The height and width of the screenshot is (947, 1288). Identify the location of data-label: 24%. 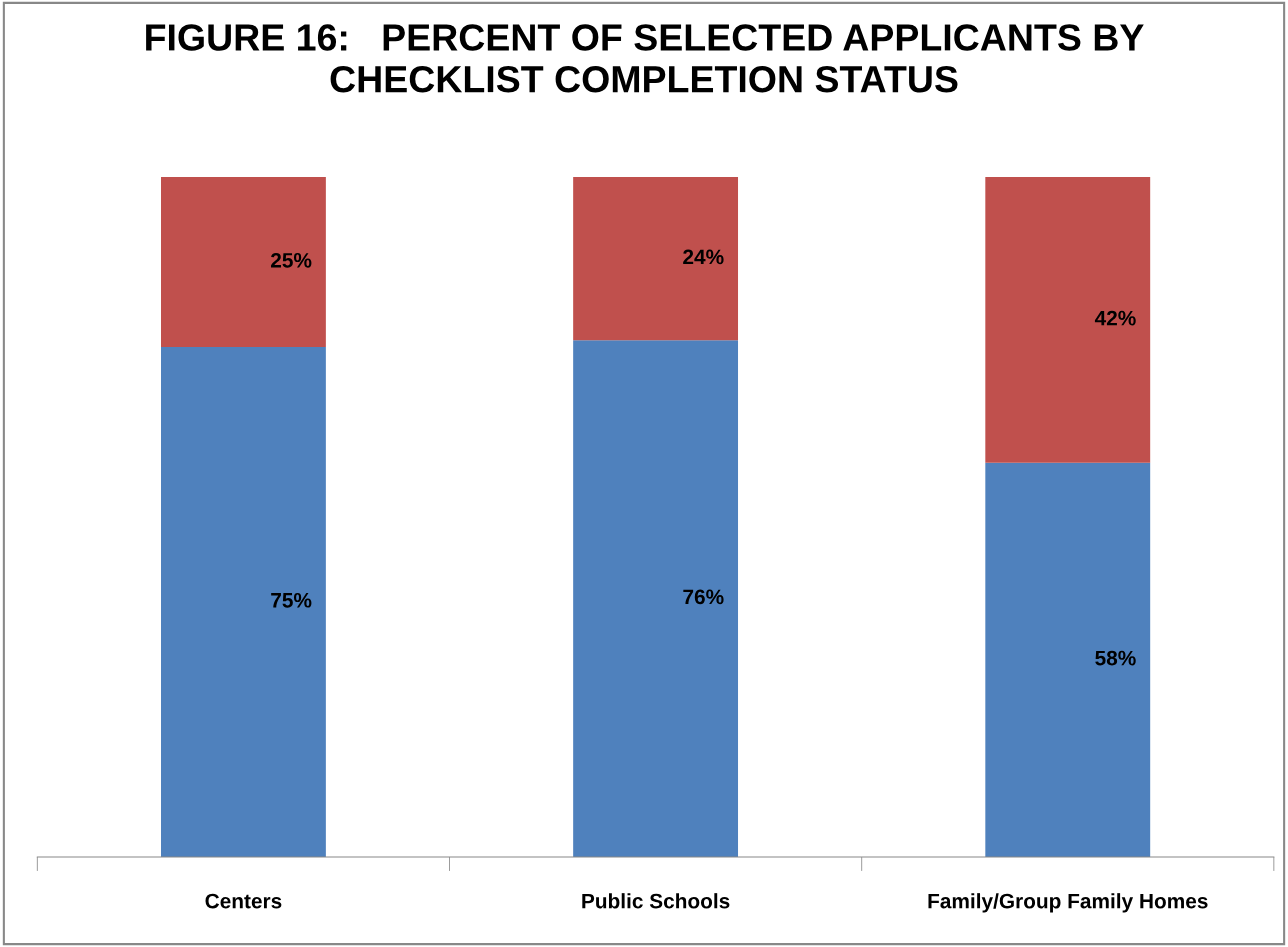
(703, 257).